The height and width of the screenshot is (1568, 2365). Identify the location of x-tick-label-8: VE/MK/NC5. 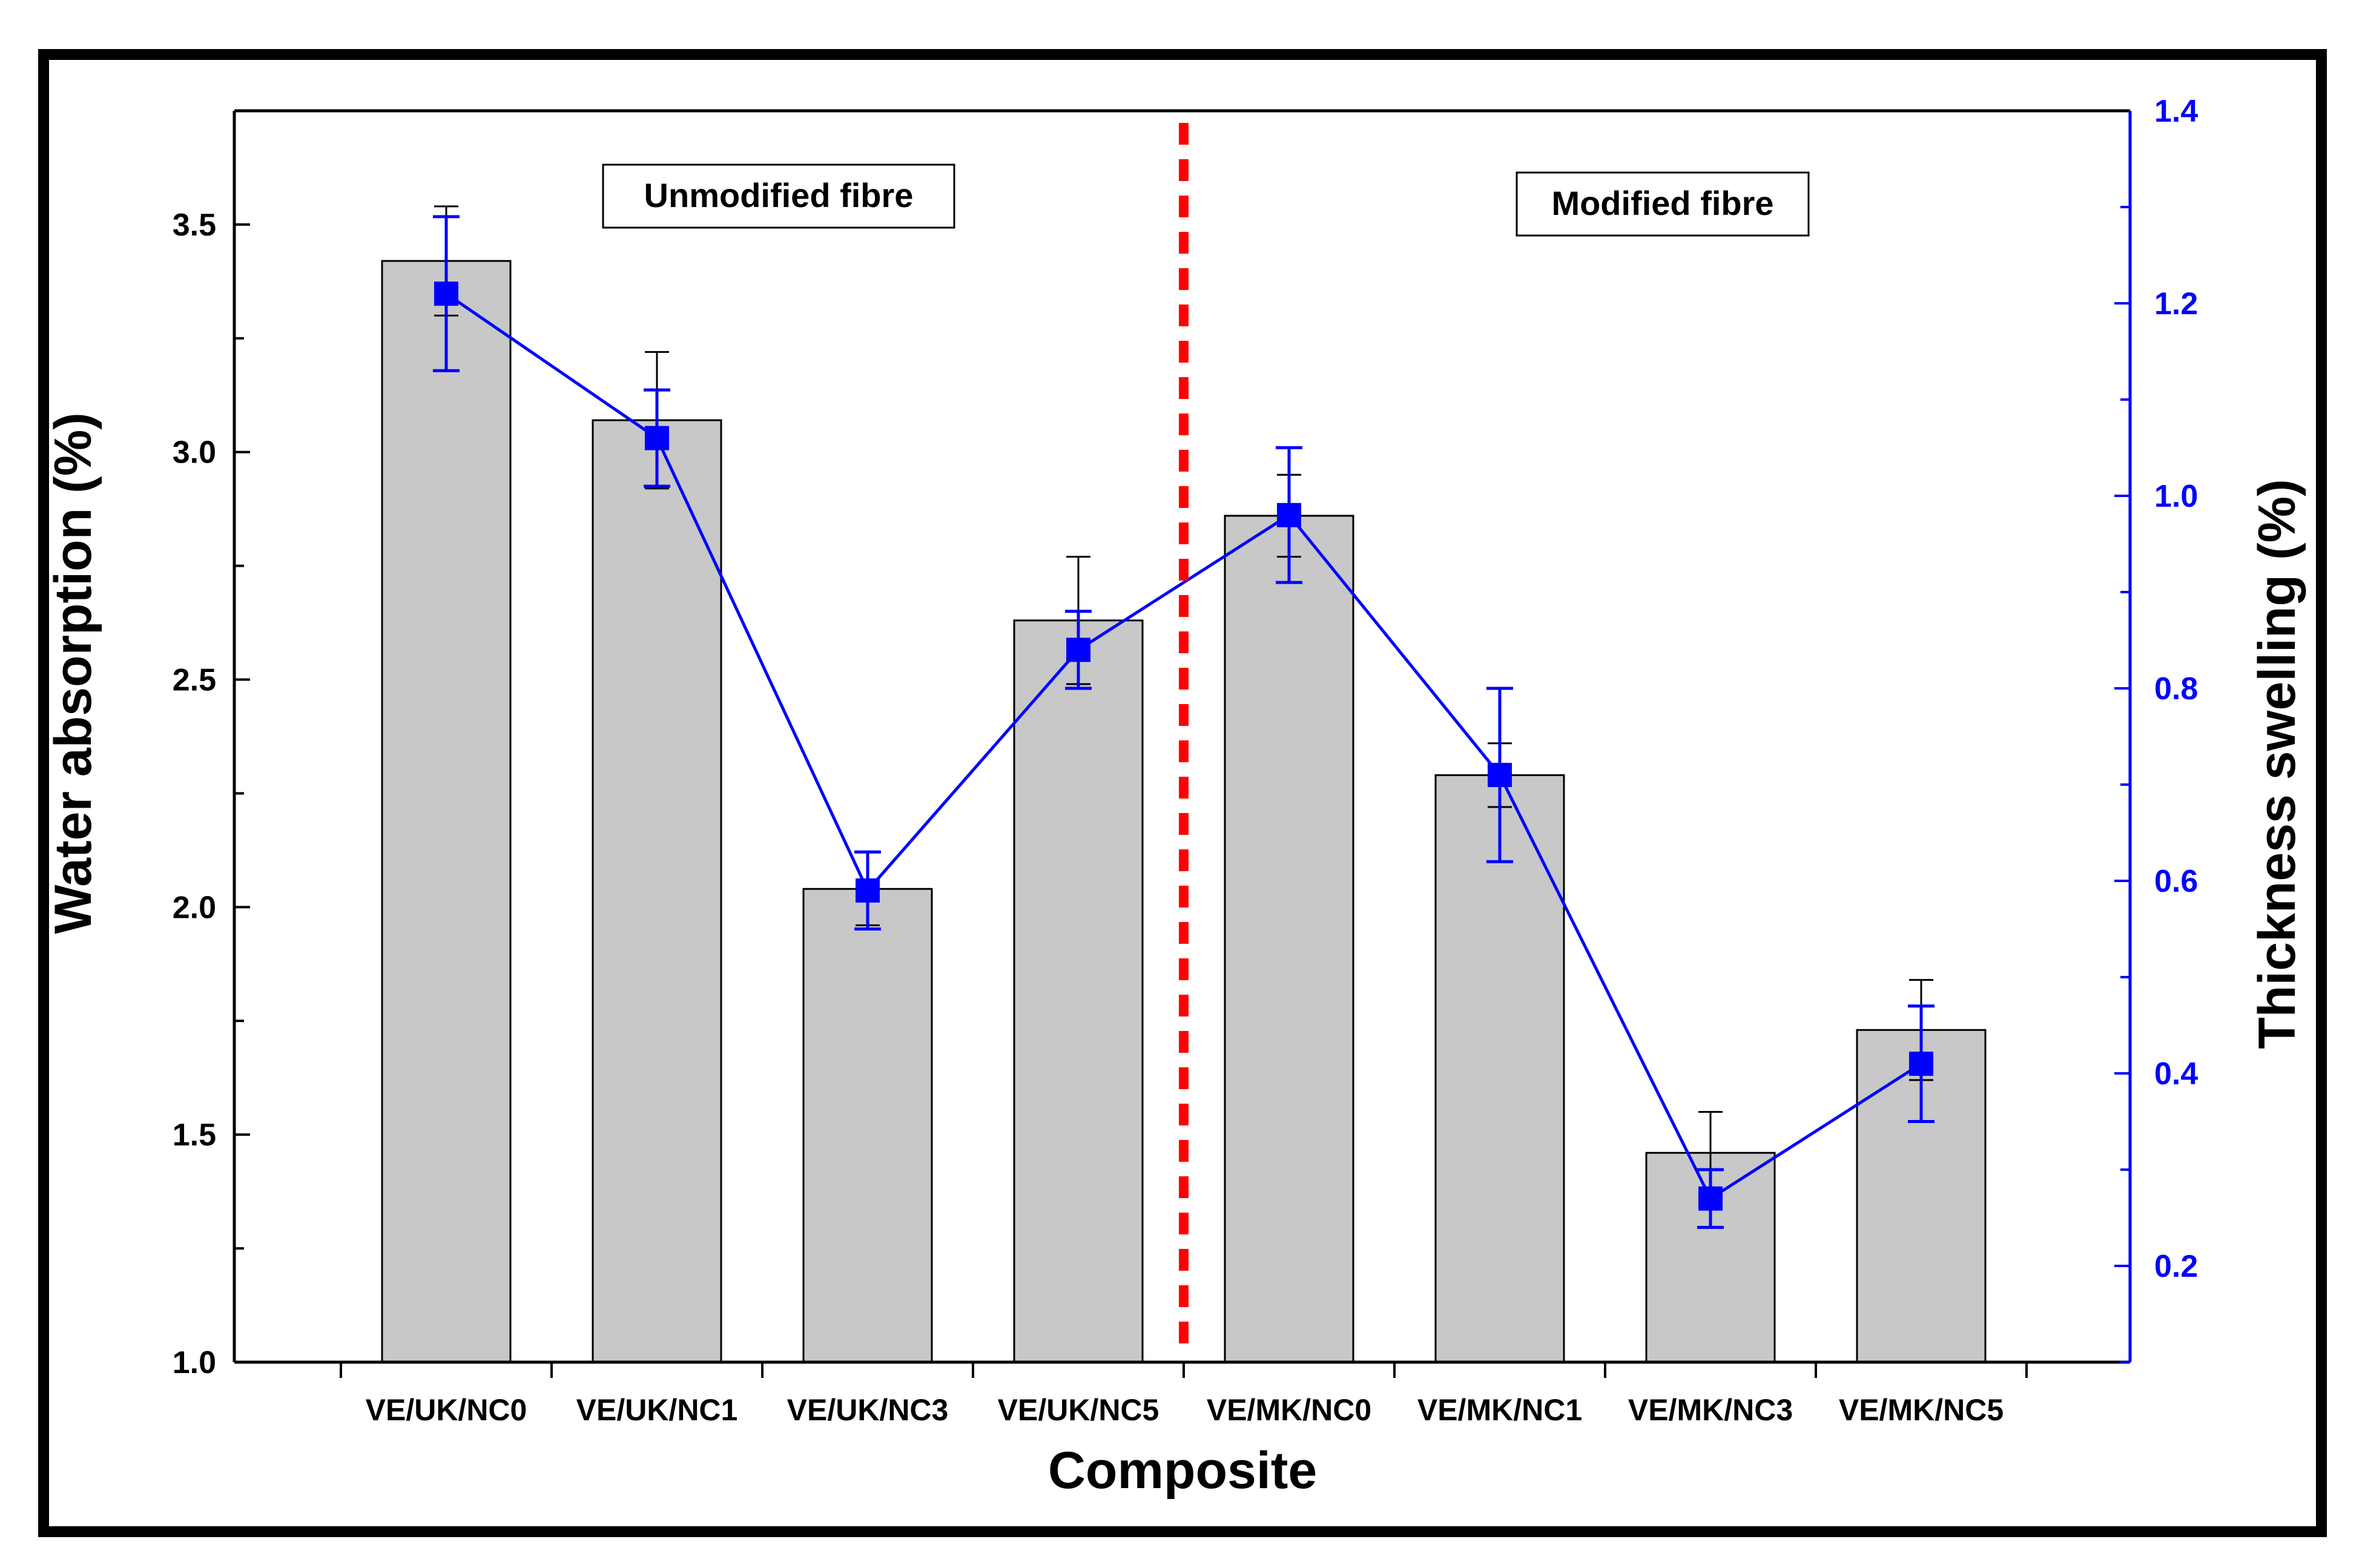
(1922, 1410).